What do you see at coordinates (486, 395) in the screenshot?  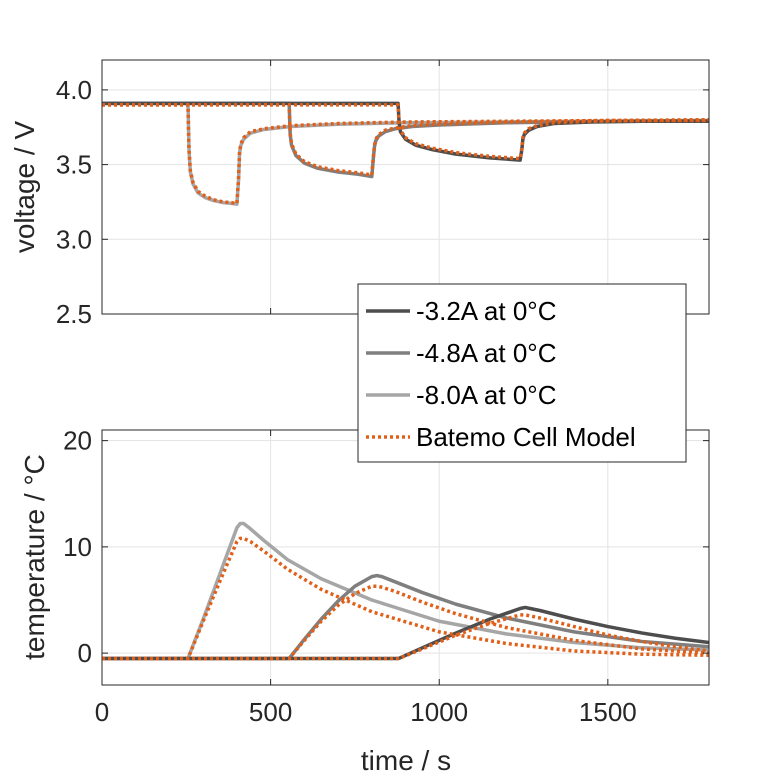 I see `legend-label: -8.0A at 0°C` at bounding box center [486, 395].